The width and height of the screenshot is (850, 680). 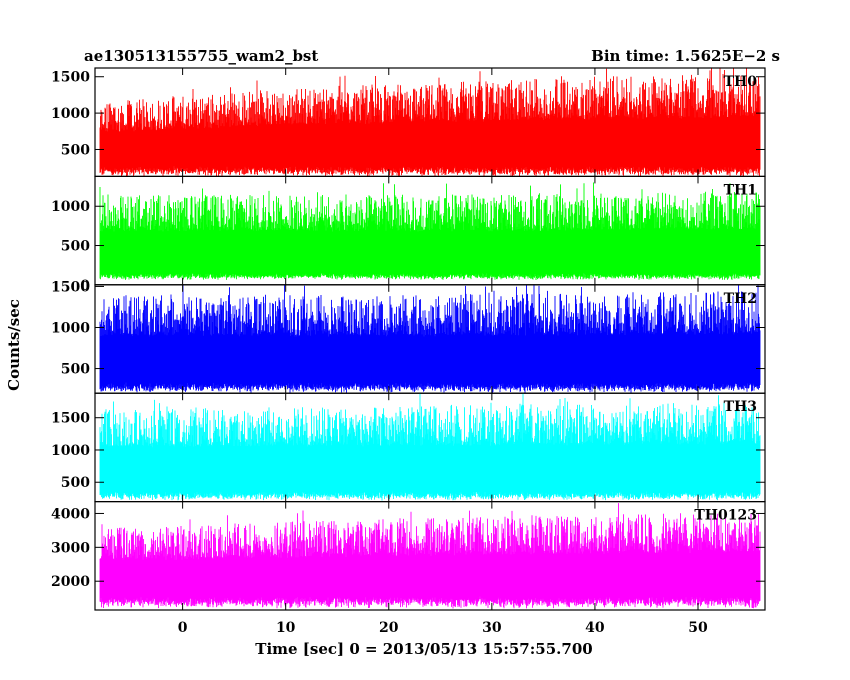 I want to click on chart-title: ae130513155755_wam2_bst, so click(x=201, y=56).